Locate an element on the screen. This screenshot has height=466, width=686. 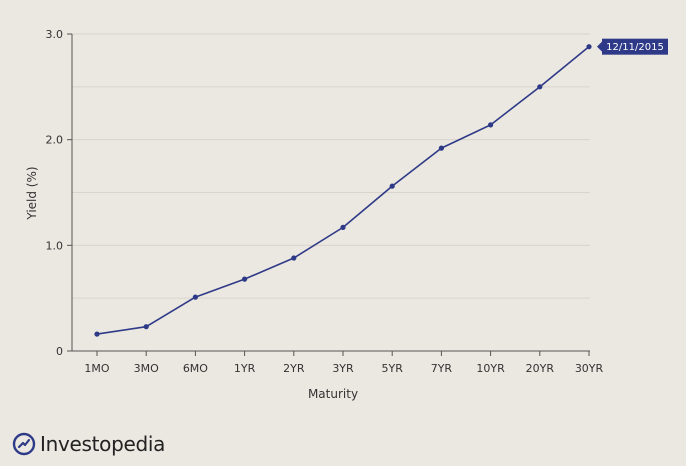
x-axis-title: Maturity is located at coordinates (333, 394).